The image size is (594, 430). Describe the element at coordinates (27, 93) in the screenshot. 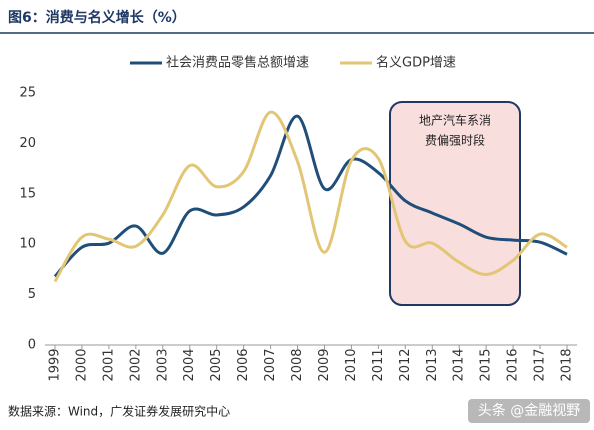

I see `y-tick-label: 25` at that location.